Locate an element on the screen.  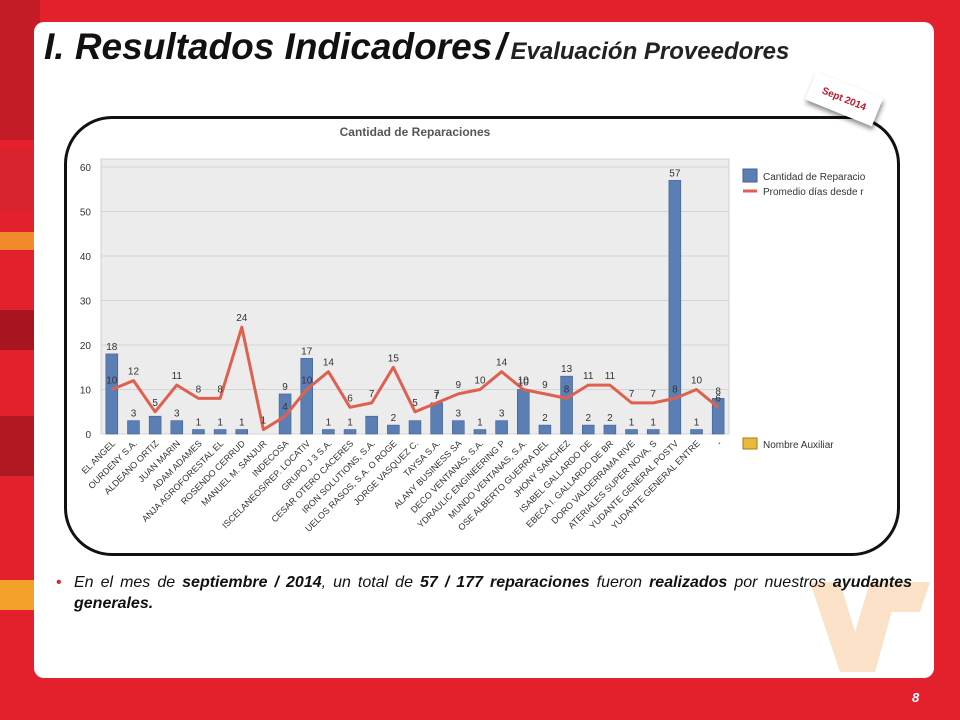
bar-value-label: 13 is located at coordinates (567, 369).